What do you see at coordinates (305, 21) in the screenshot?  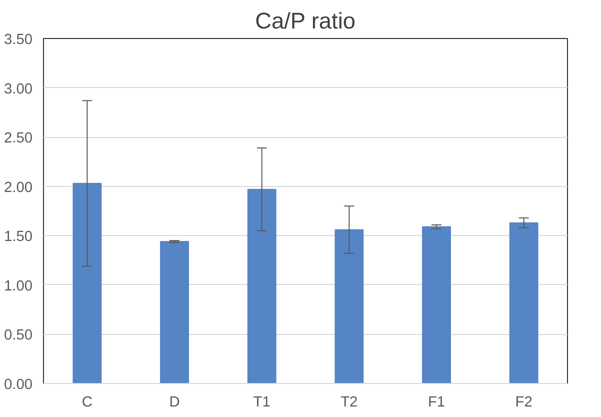 I see `chart-title: Ca/P ratio` at bounding box center [305, 21].